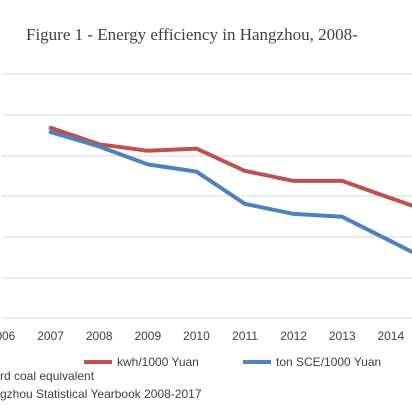 This screenshot has height=412, width=412. What do you see at coordinates (232, 362) in the screenshot?
I see `legend: kwh/1000 Yuan ton SCE/1000 Yuan` at bounding box center [232, 362].